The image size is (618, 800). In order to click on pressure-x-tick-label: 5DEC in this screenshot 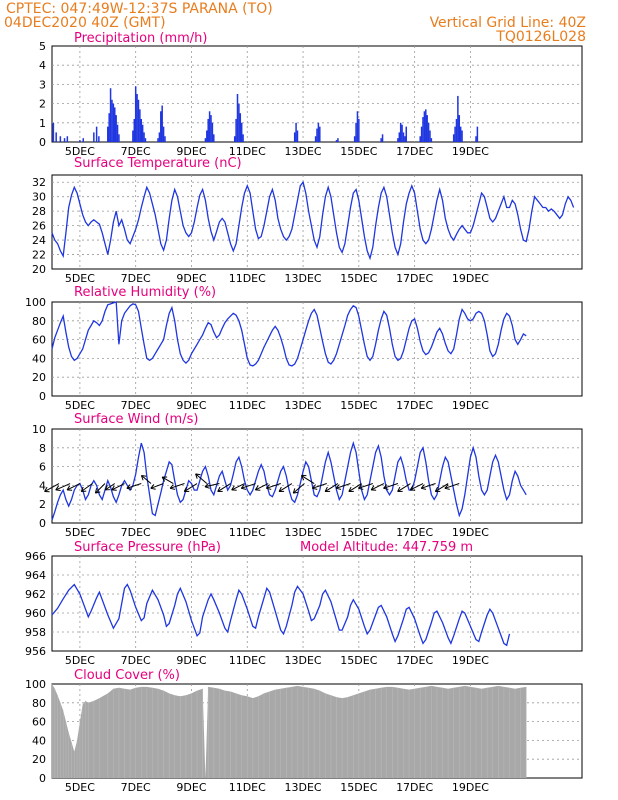, I will do `click(80, 660)`.